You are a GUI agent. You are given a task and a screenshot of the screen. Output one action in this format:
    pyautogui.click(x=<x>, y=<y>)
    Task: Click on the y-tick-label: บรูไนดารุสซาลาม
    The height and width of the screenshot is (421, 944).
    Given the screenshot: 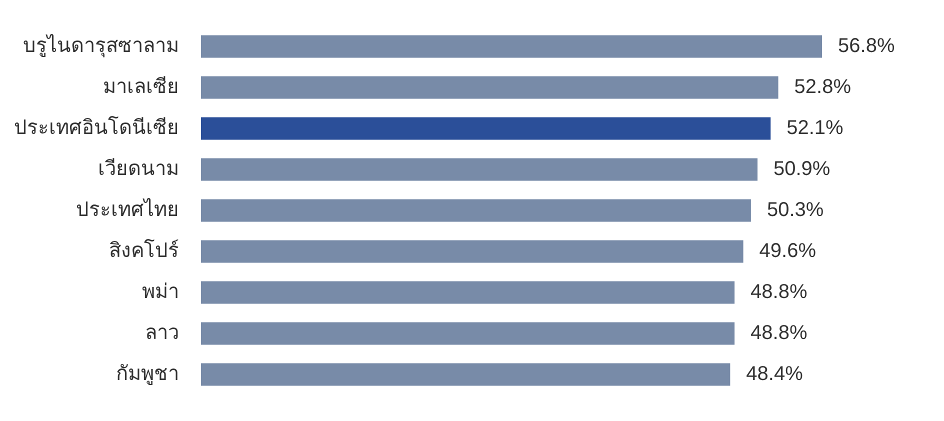 What is the action you would take?
    pyautogui.click(x=101, y=46)
    